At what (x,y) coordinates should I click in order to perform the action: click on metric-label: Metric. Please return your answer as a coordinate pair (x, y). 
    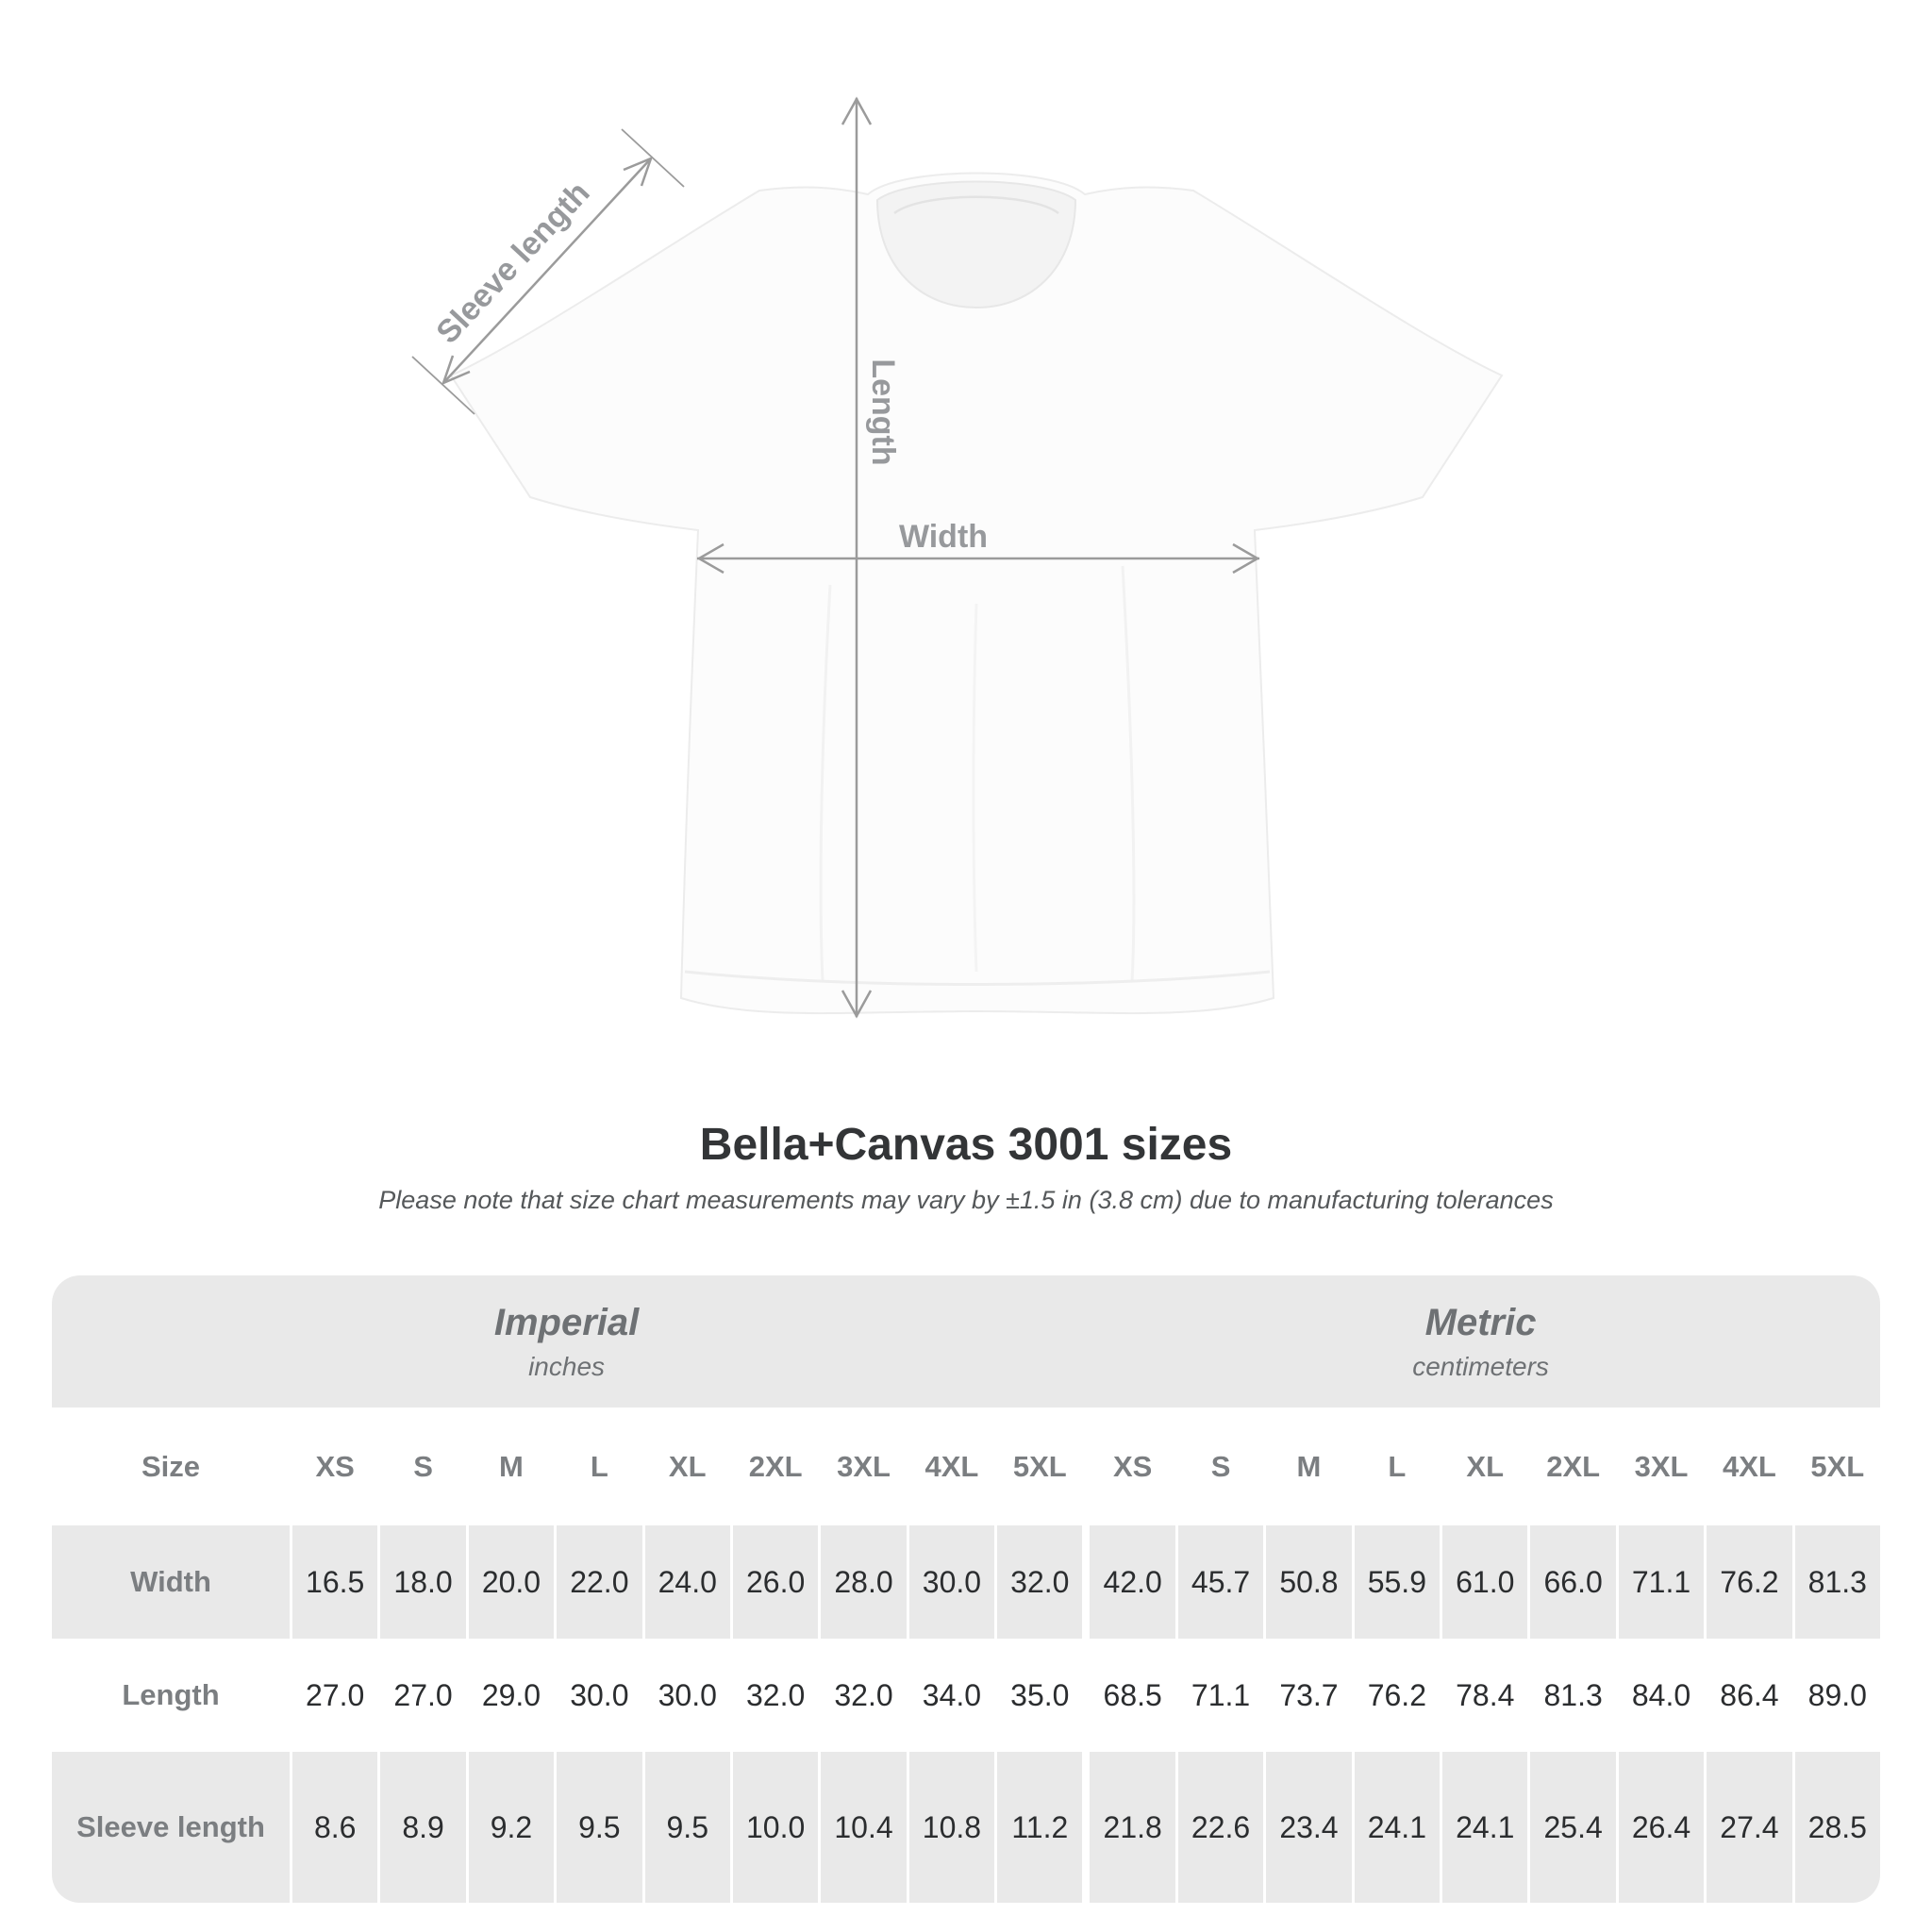
    Looking at the image, I should click on (1481, 1322).